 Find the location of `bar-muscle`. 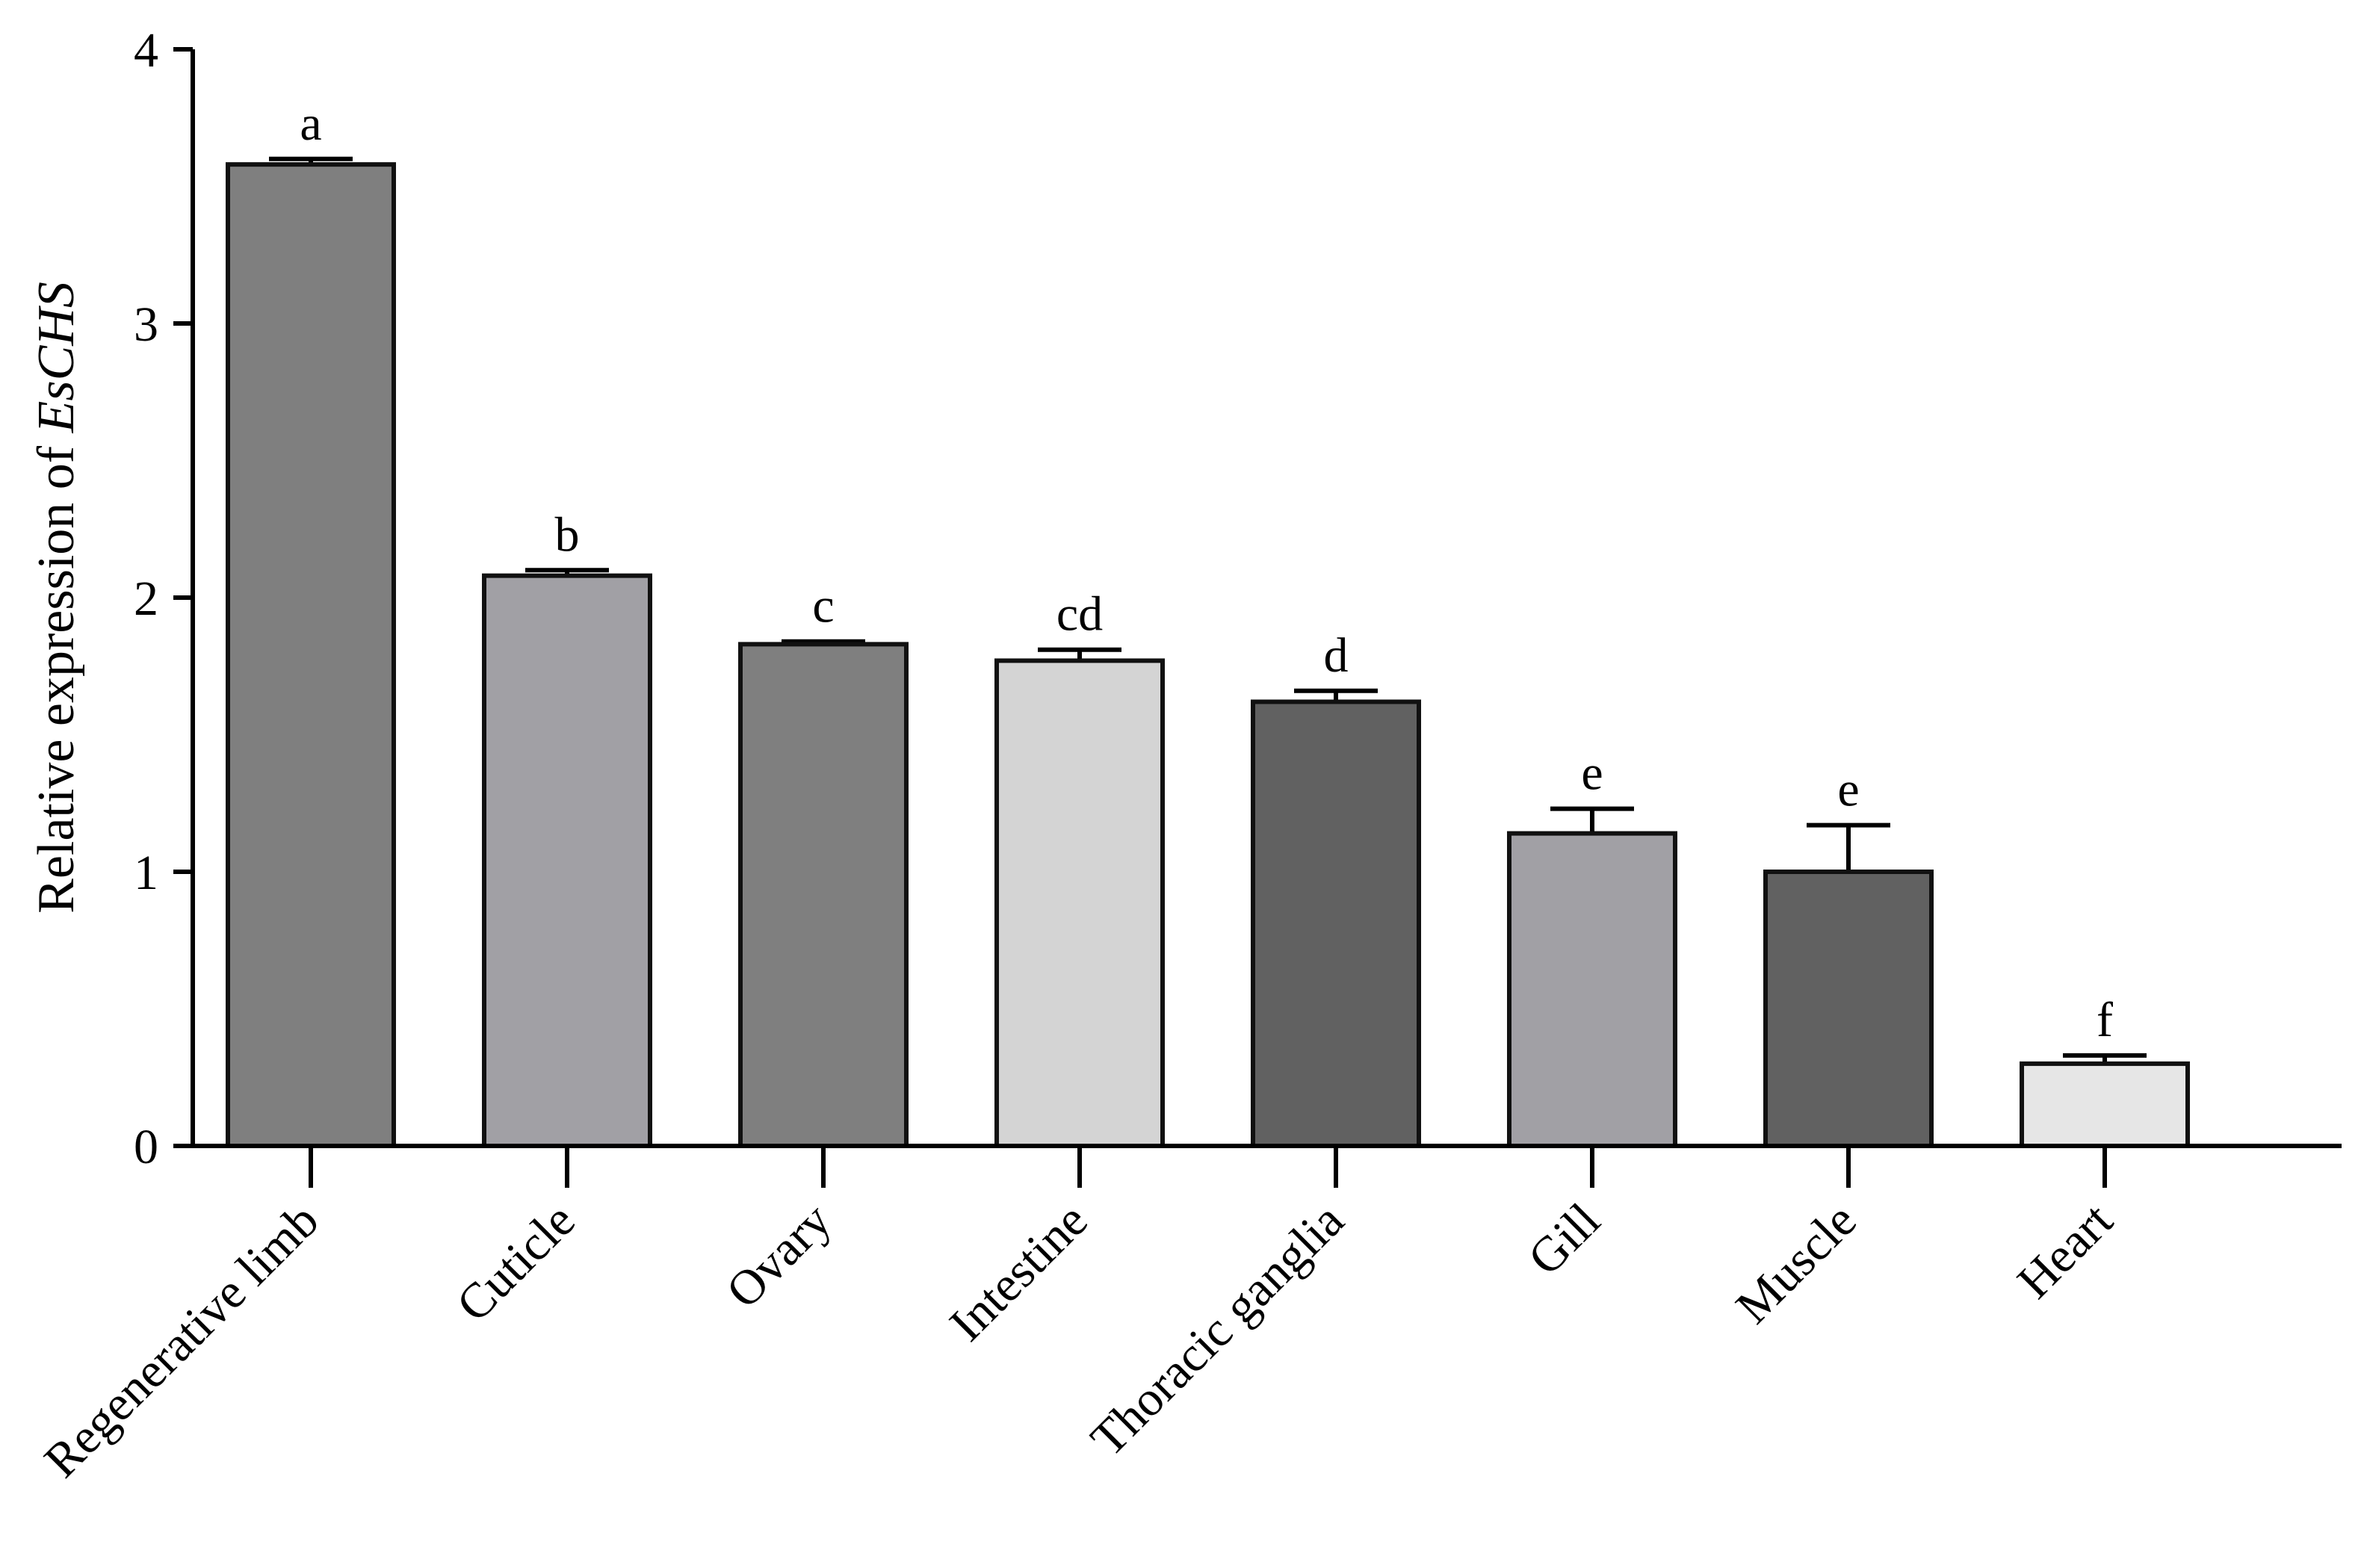

bar-muscle is located at coordinates (1848, 1009).